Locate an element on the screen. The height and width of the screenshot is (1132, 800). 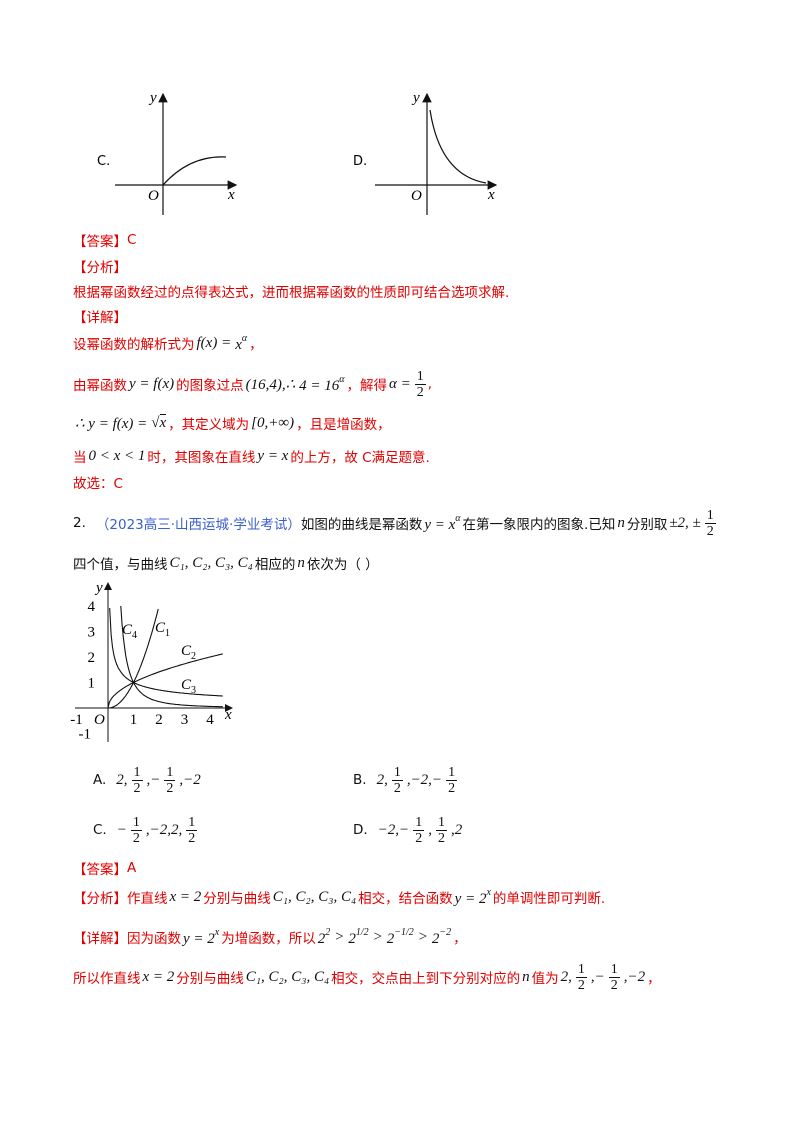
base: 2 is located at coordinates (435, 938).